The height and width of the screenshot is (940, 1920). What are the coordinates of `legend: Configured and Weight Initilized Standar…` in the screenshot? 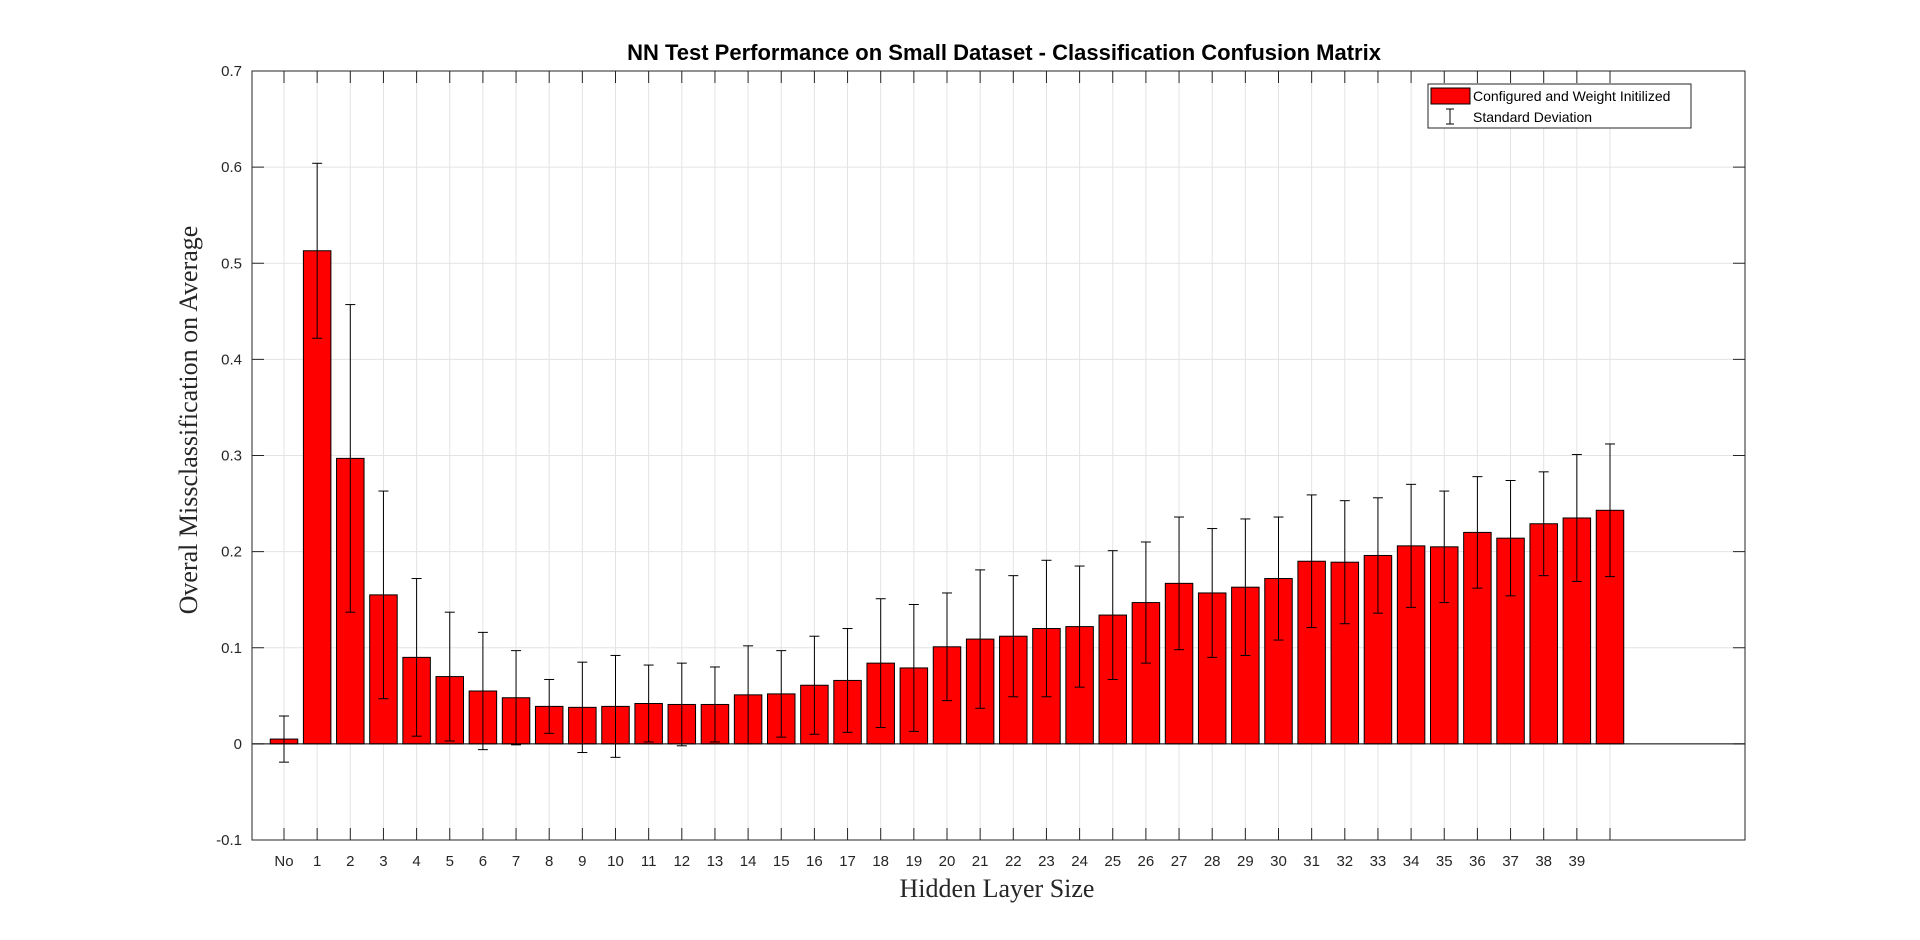 It's located at (1559, 106).